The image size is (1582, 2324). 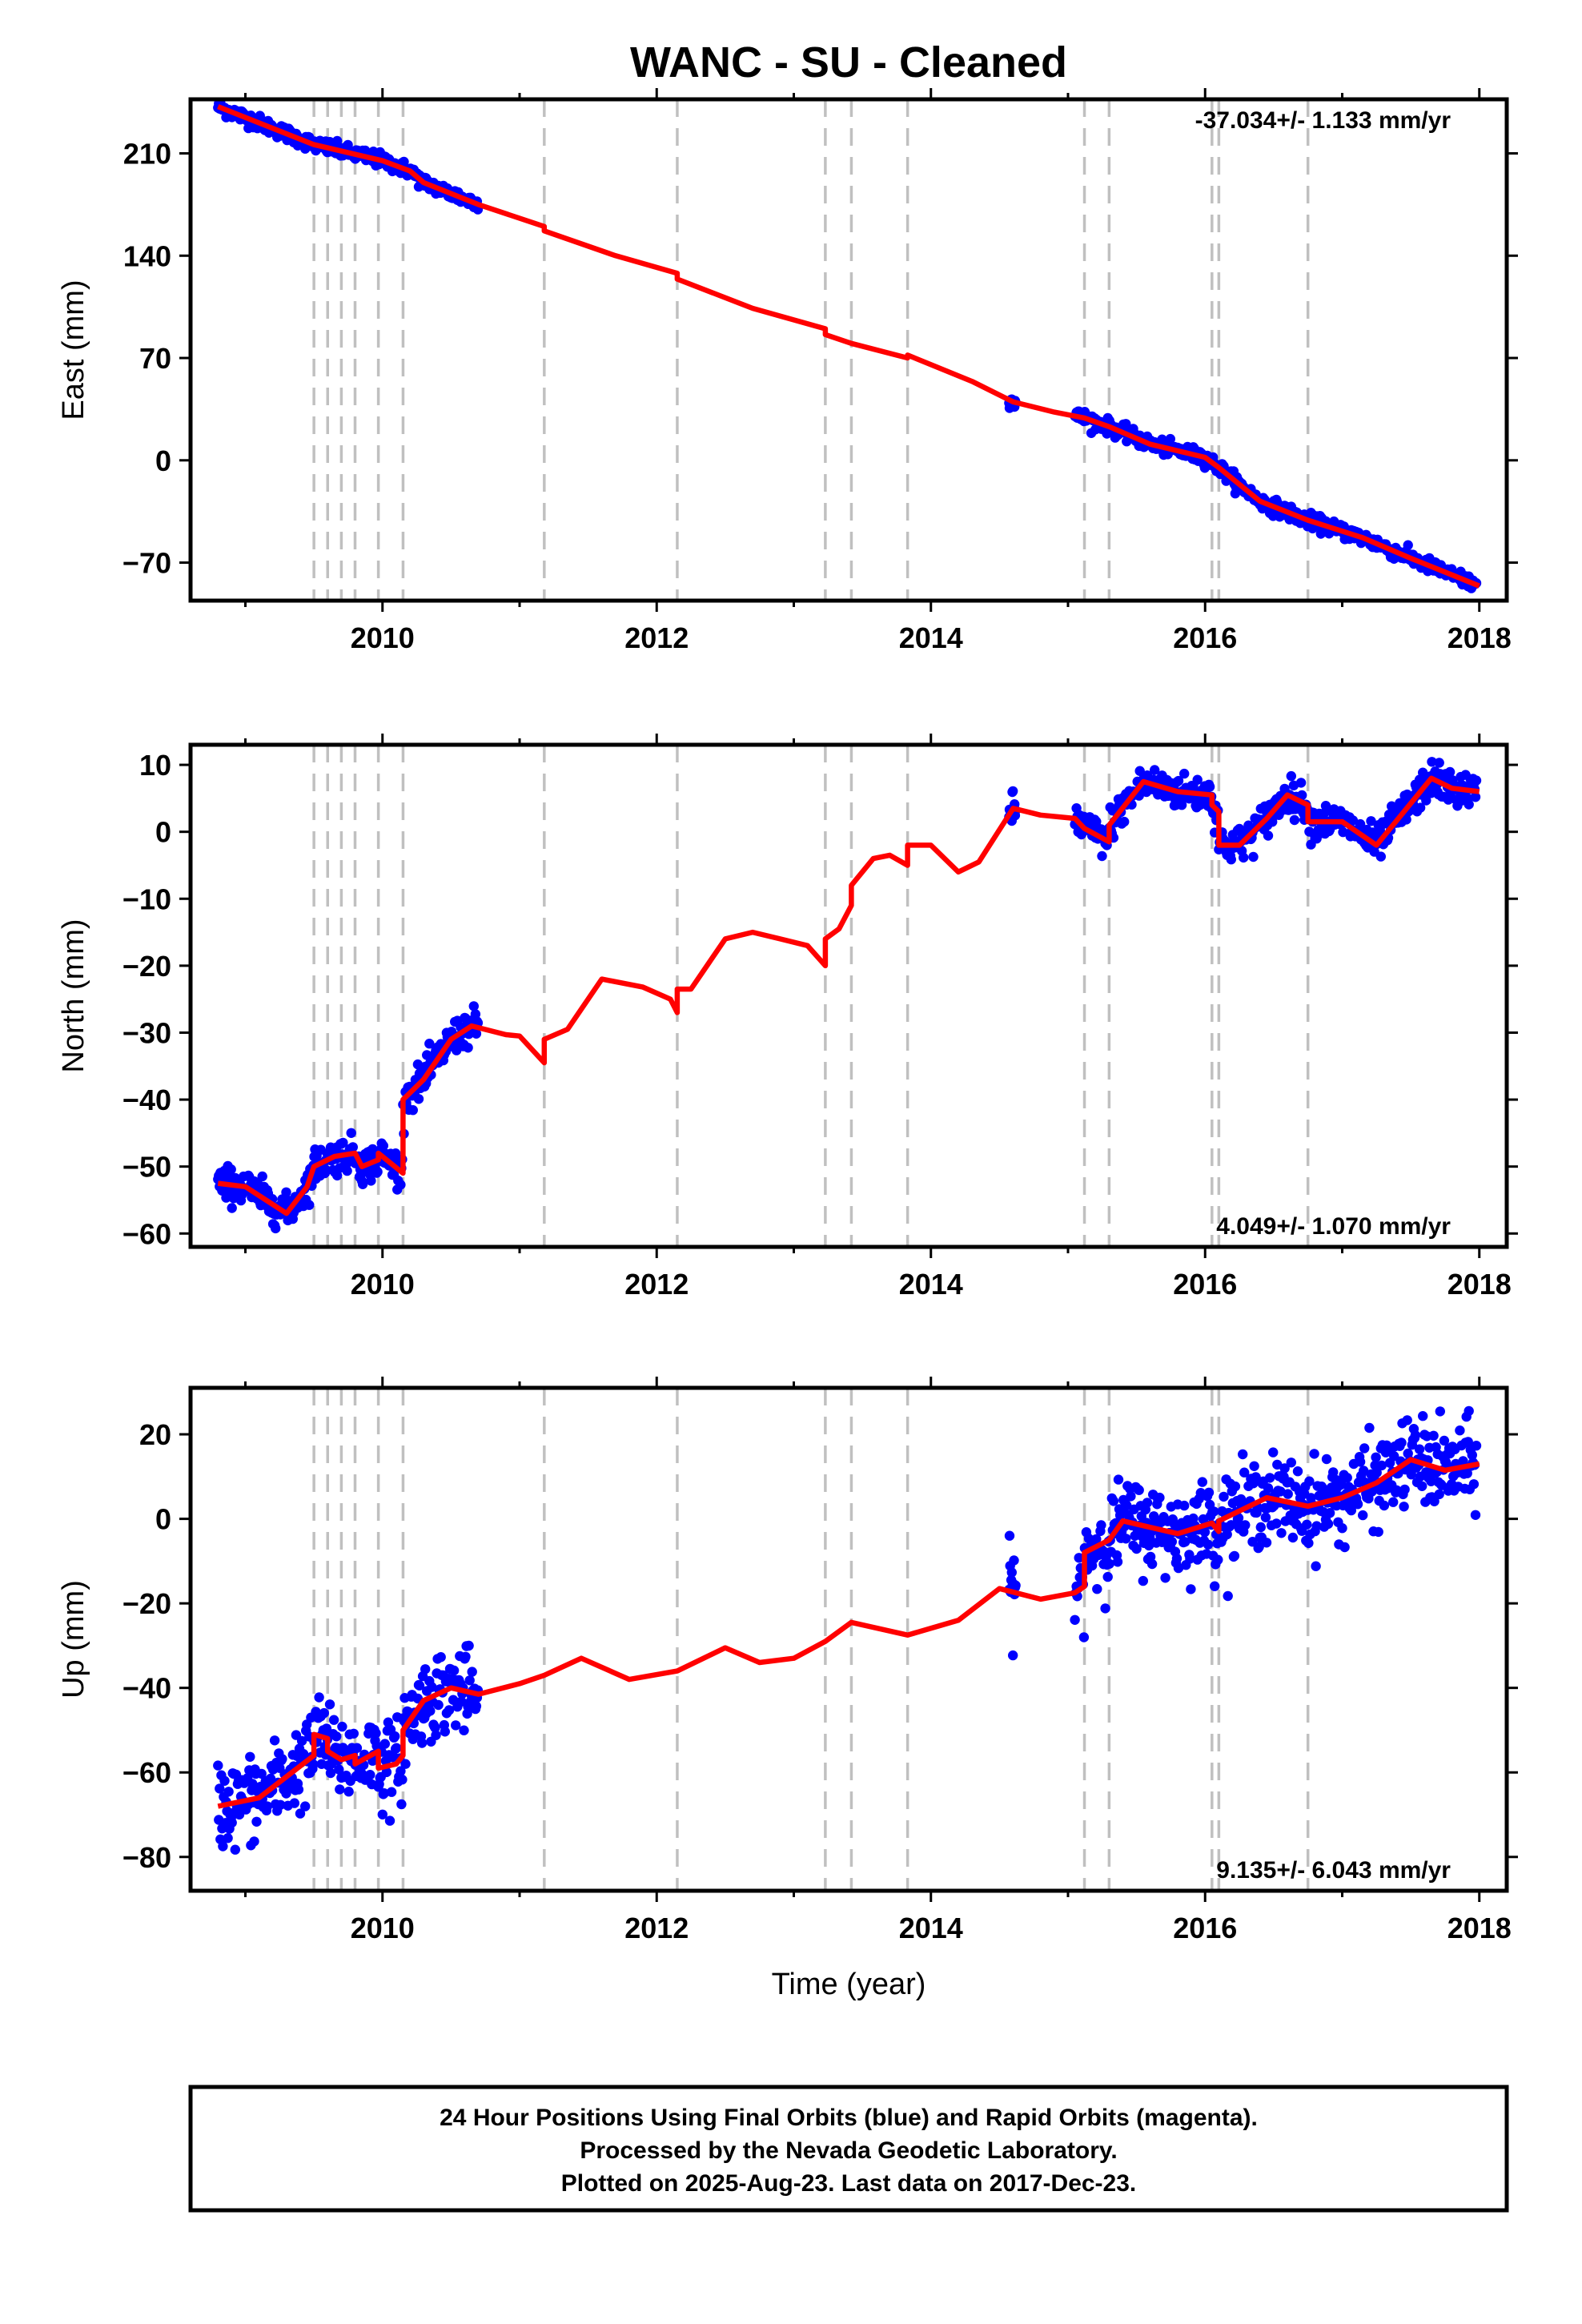 I want to click on y-tick-label: −70, so click(x=146, y=563).